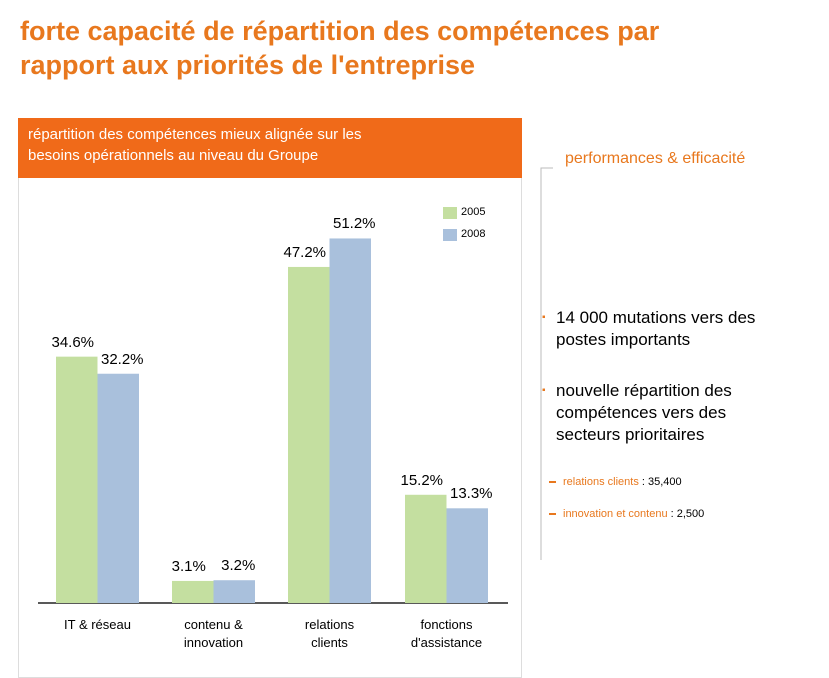 The width and height of the screenshot is (829, 678). Describe the element at coordinates (446, 633) in the screenshot. I see `x-tick-label: fonctions d'assistance` at that location.